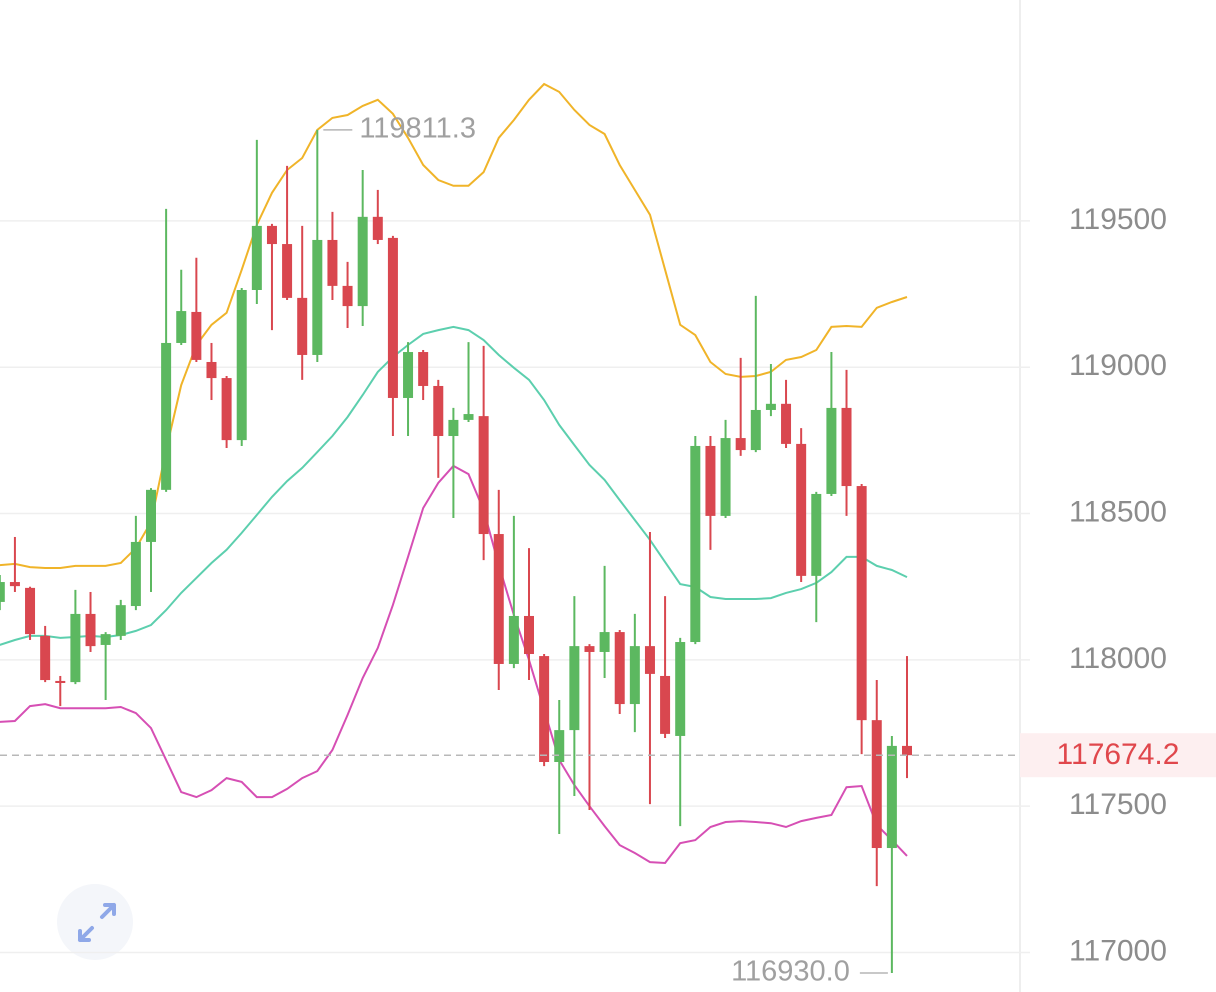  Describe the element at coordinates (1118, 219) in the screenshot. I see `y-tick-label: 119500` at that location.